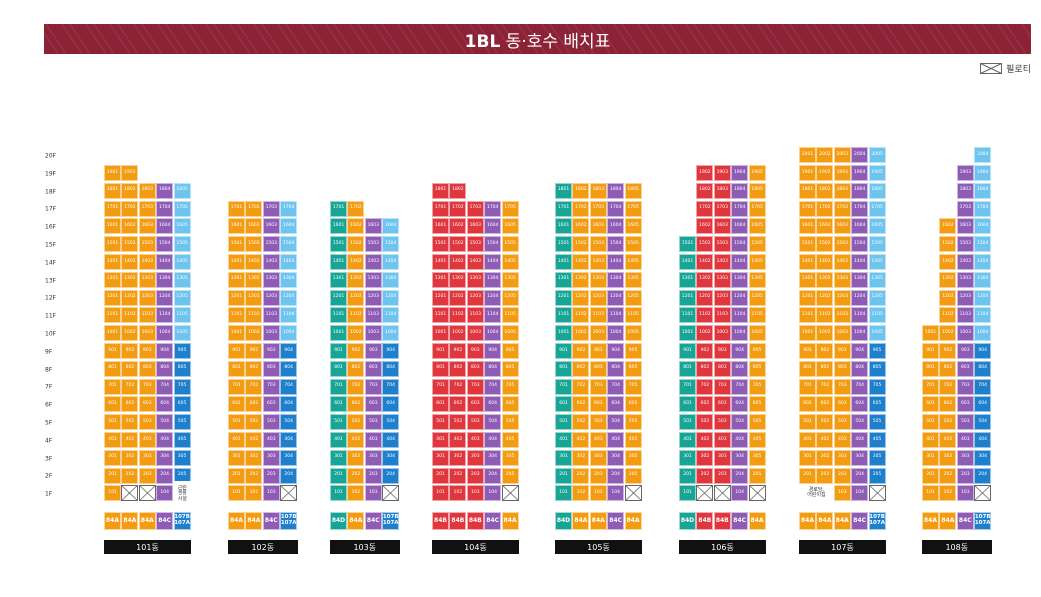 The width and height of the screenshot is (1041, 597). I want to click on unit-cell: 1305, so click(182, 279).